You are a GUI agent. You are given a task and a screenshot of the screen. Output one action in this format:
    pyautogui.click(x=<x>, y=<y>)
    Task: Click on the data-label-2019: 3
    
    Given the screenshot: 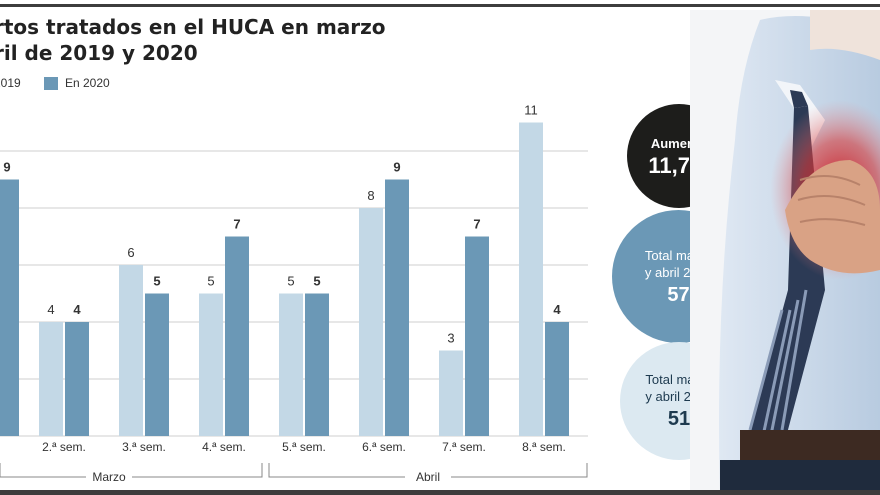 What is the action you would take?
    pyautogui.click(x=450, y=338)
    